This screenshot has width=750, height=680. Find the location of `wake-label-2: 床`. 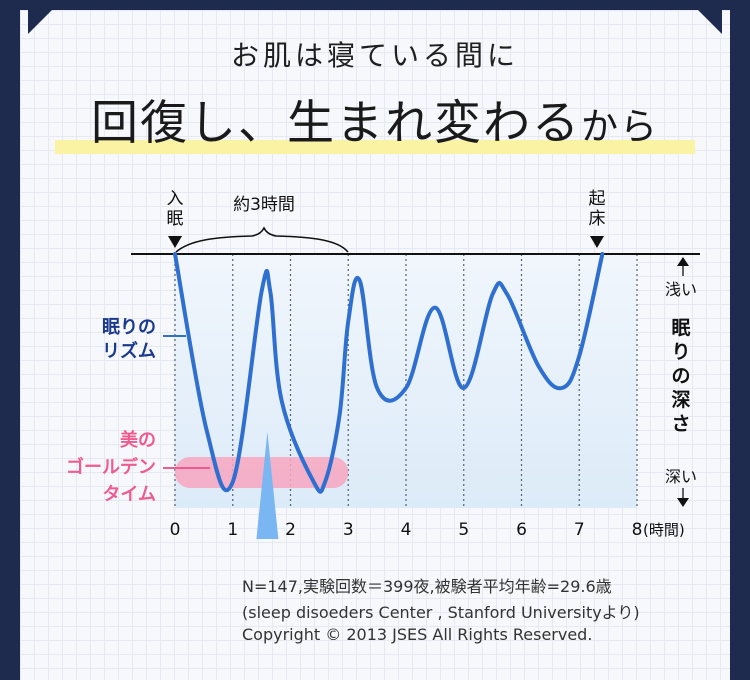

wake-label-2: 床 is located at coordinates (597, 219).